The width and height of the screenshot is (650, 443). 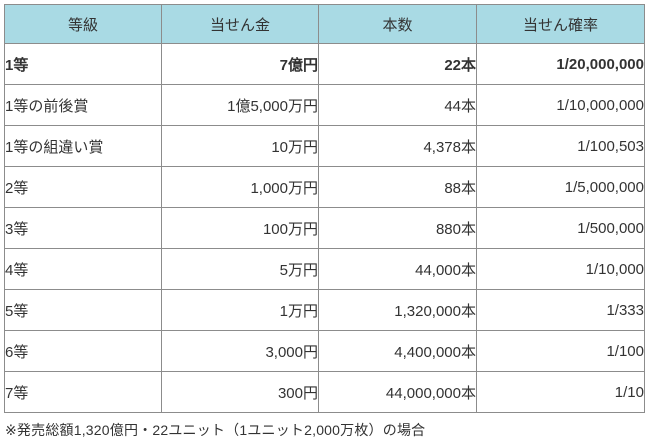 What do you see at coordinates (240, 24) in the screenshot?
I see `header-prize: 当せん金` at bounding box center [240, 24].